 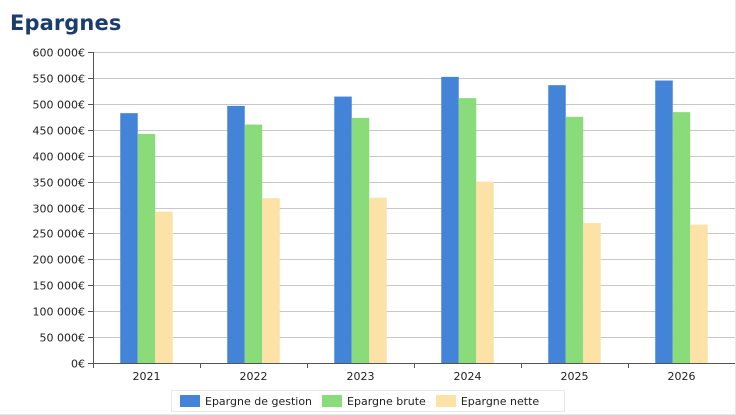 What do you see at coordinates (681, 237) in the screenshot?
I see `bar-epargne-brute-2026` at bounding box center [681, 237].